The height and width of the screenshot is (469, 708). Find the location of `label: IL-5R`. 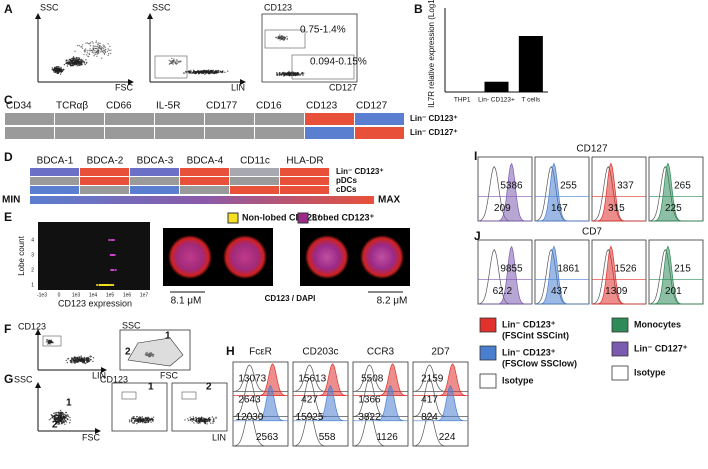

label: IL-5R is located at coordinates (168, 106).